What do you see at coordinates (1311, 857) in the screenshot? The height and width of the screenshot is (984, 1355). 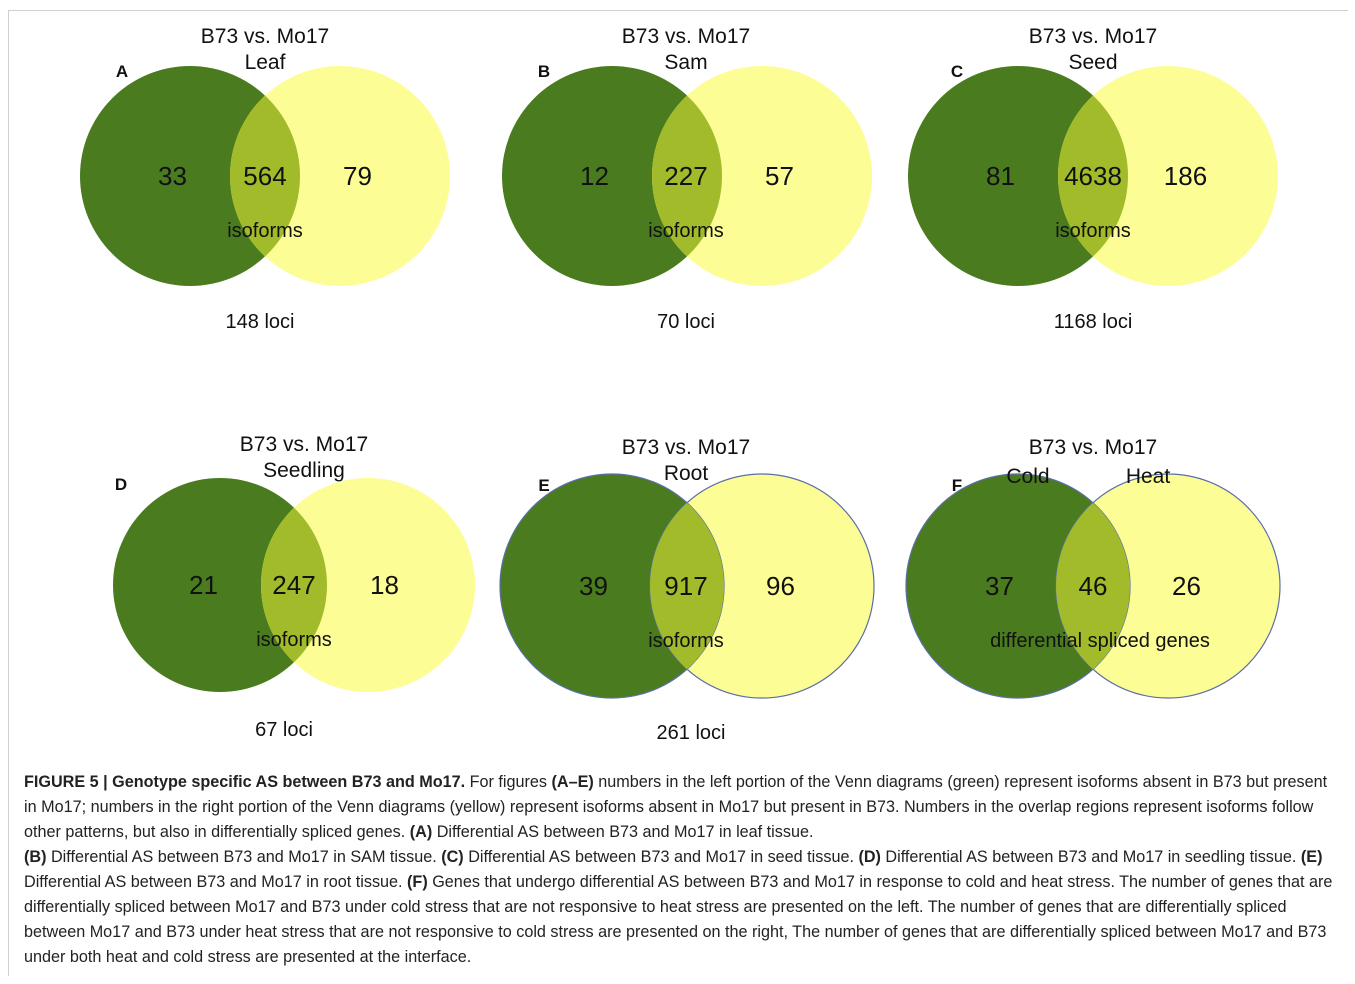 I see `caption-ref: (E)` at bounding box center [1311, 857].